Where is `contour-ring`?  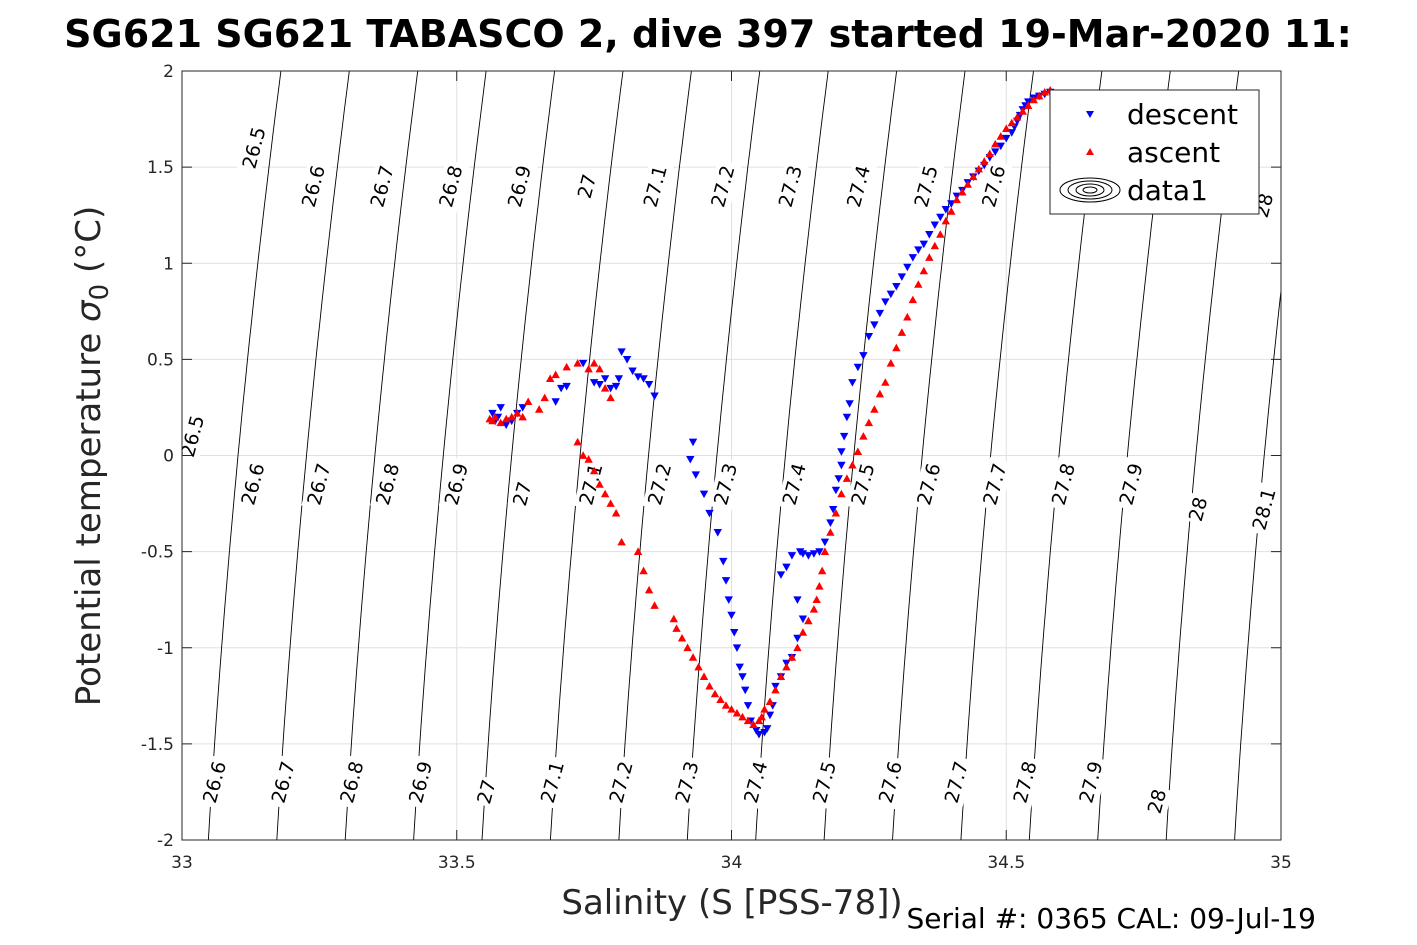 contour-ring is located at coordinates (1090, 190).